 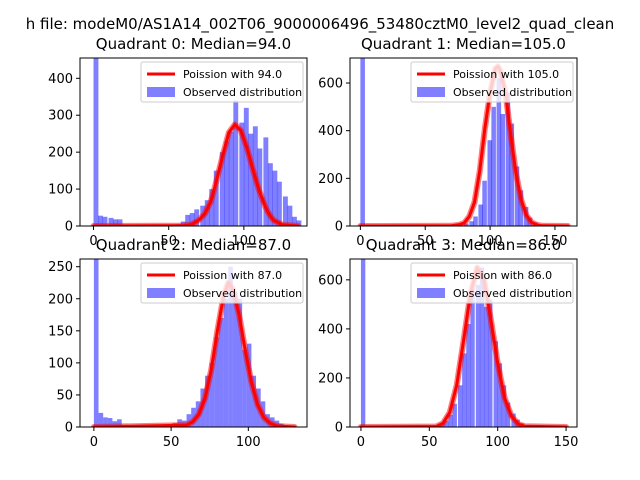 I want to click on poisson-line, so click(x=196, y=174).